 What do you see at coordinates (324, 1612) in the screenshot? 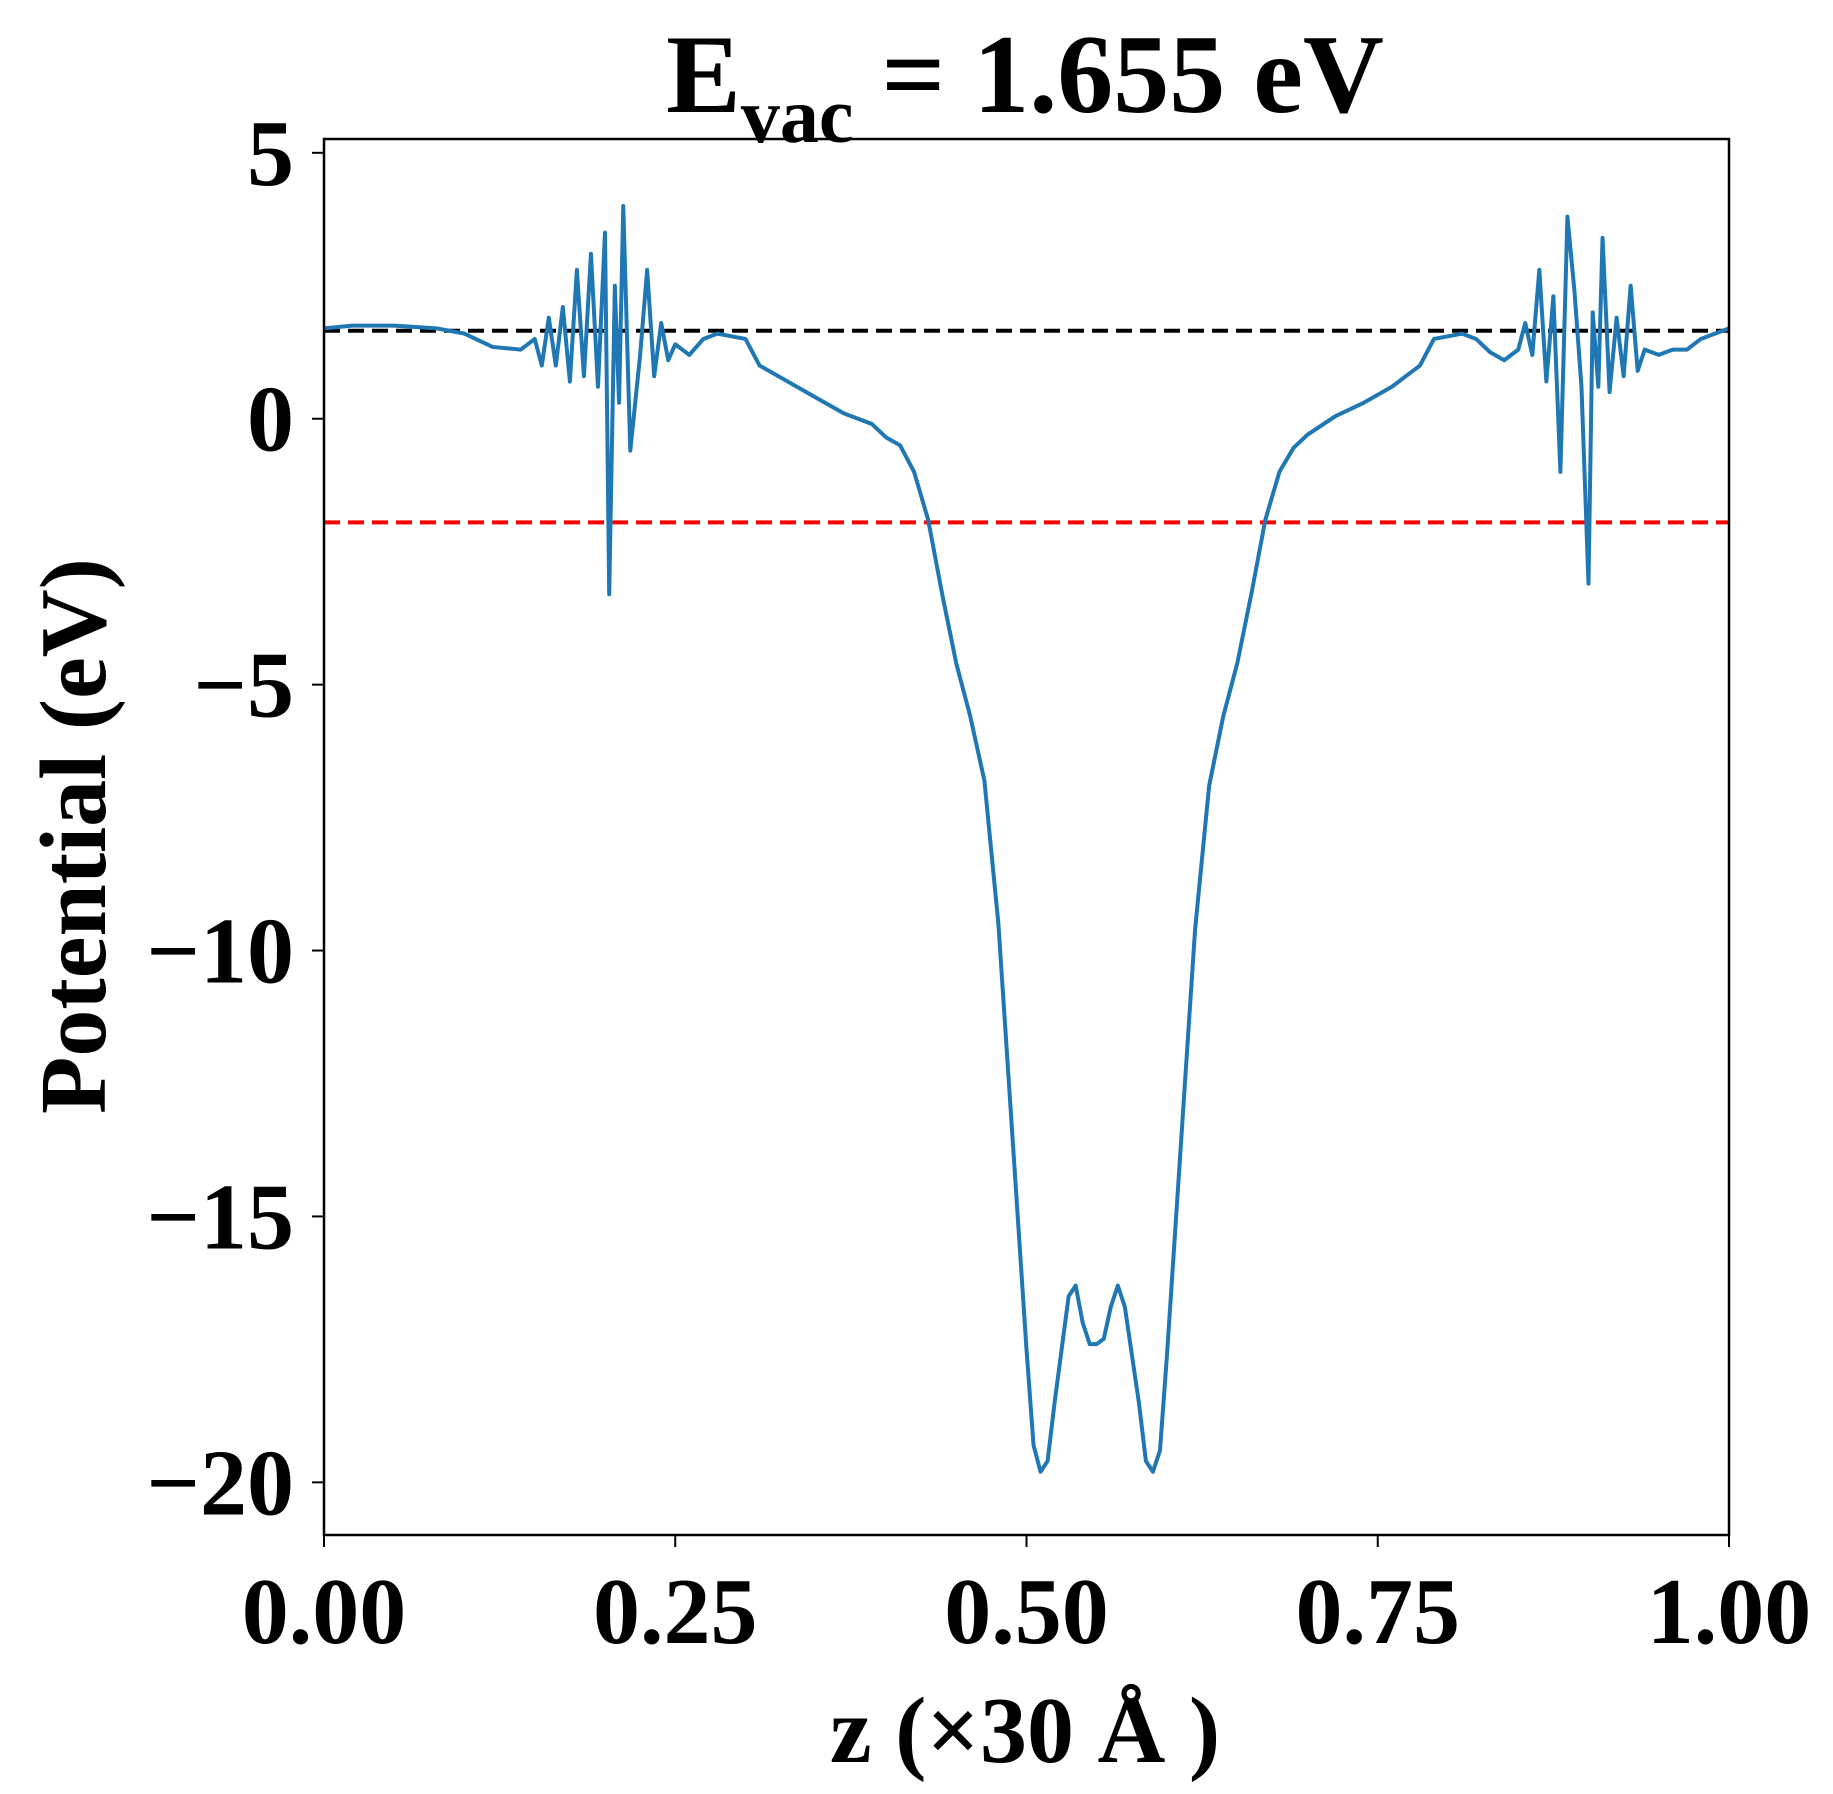
I see `x-tick-label: 0.00` at bounding box center [324, 1612].